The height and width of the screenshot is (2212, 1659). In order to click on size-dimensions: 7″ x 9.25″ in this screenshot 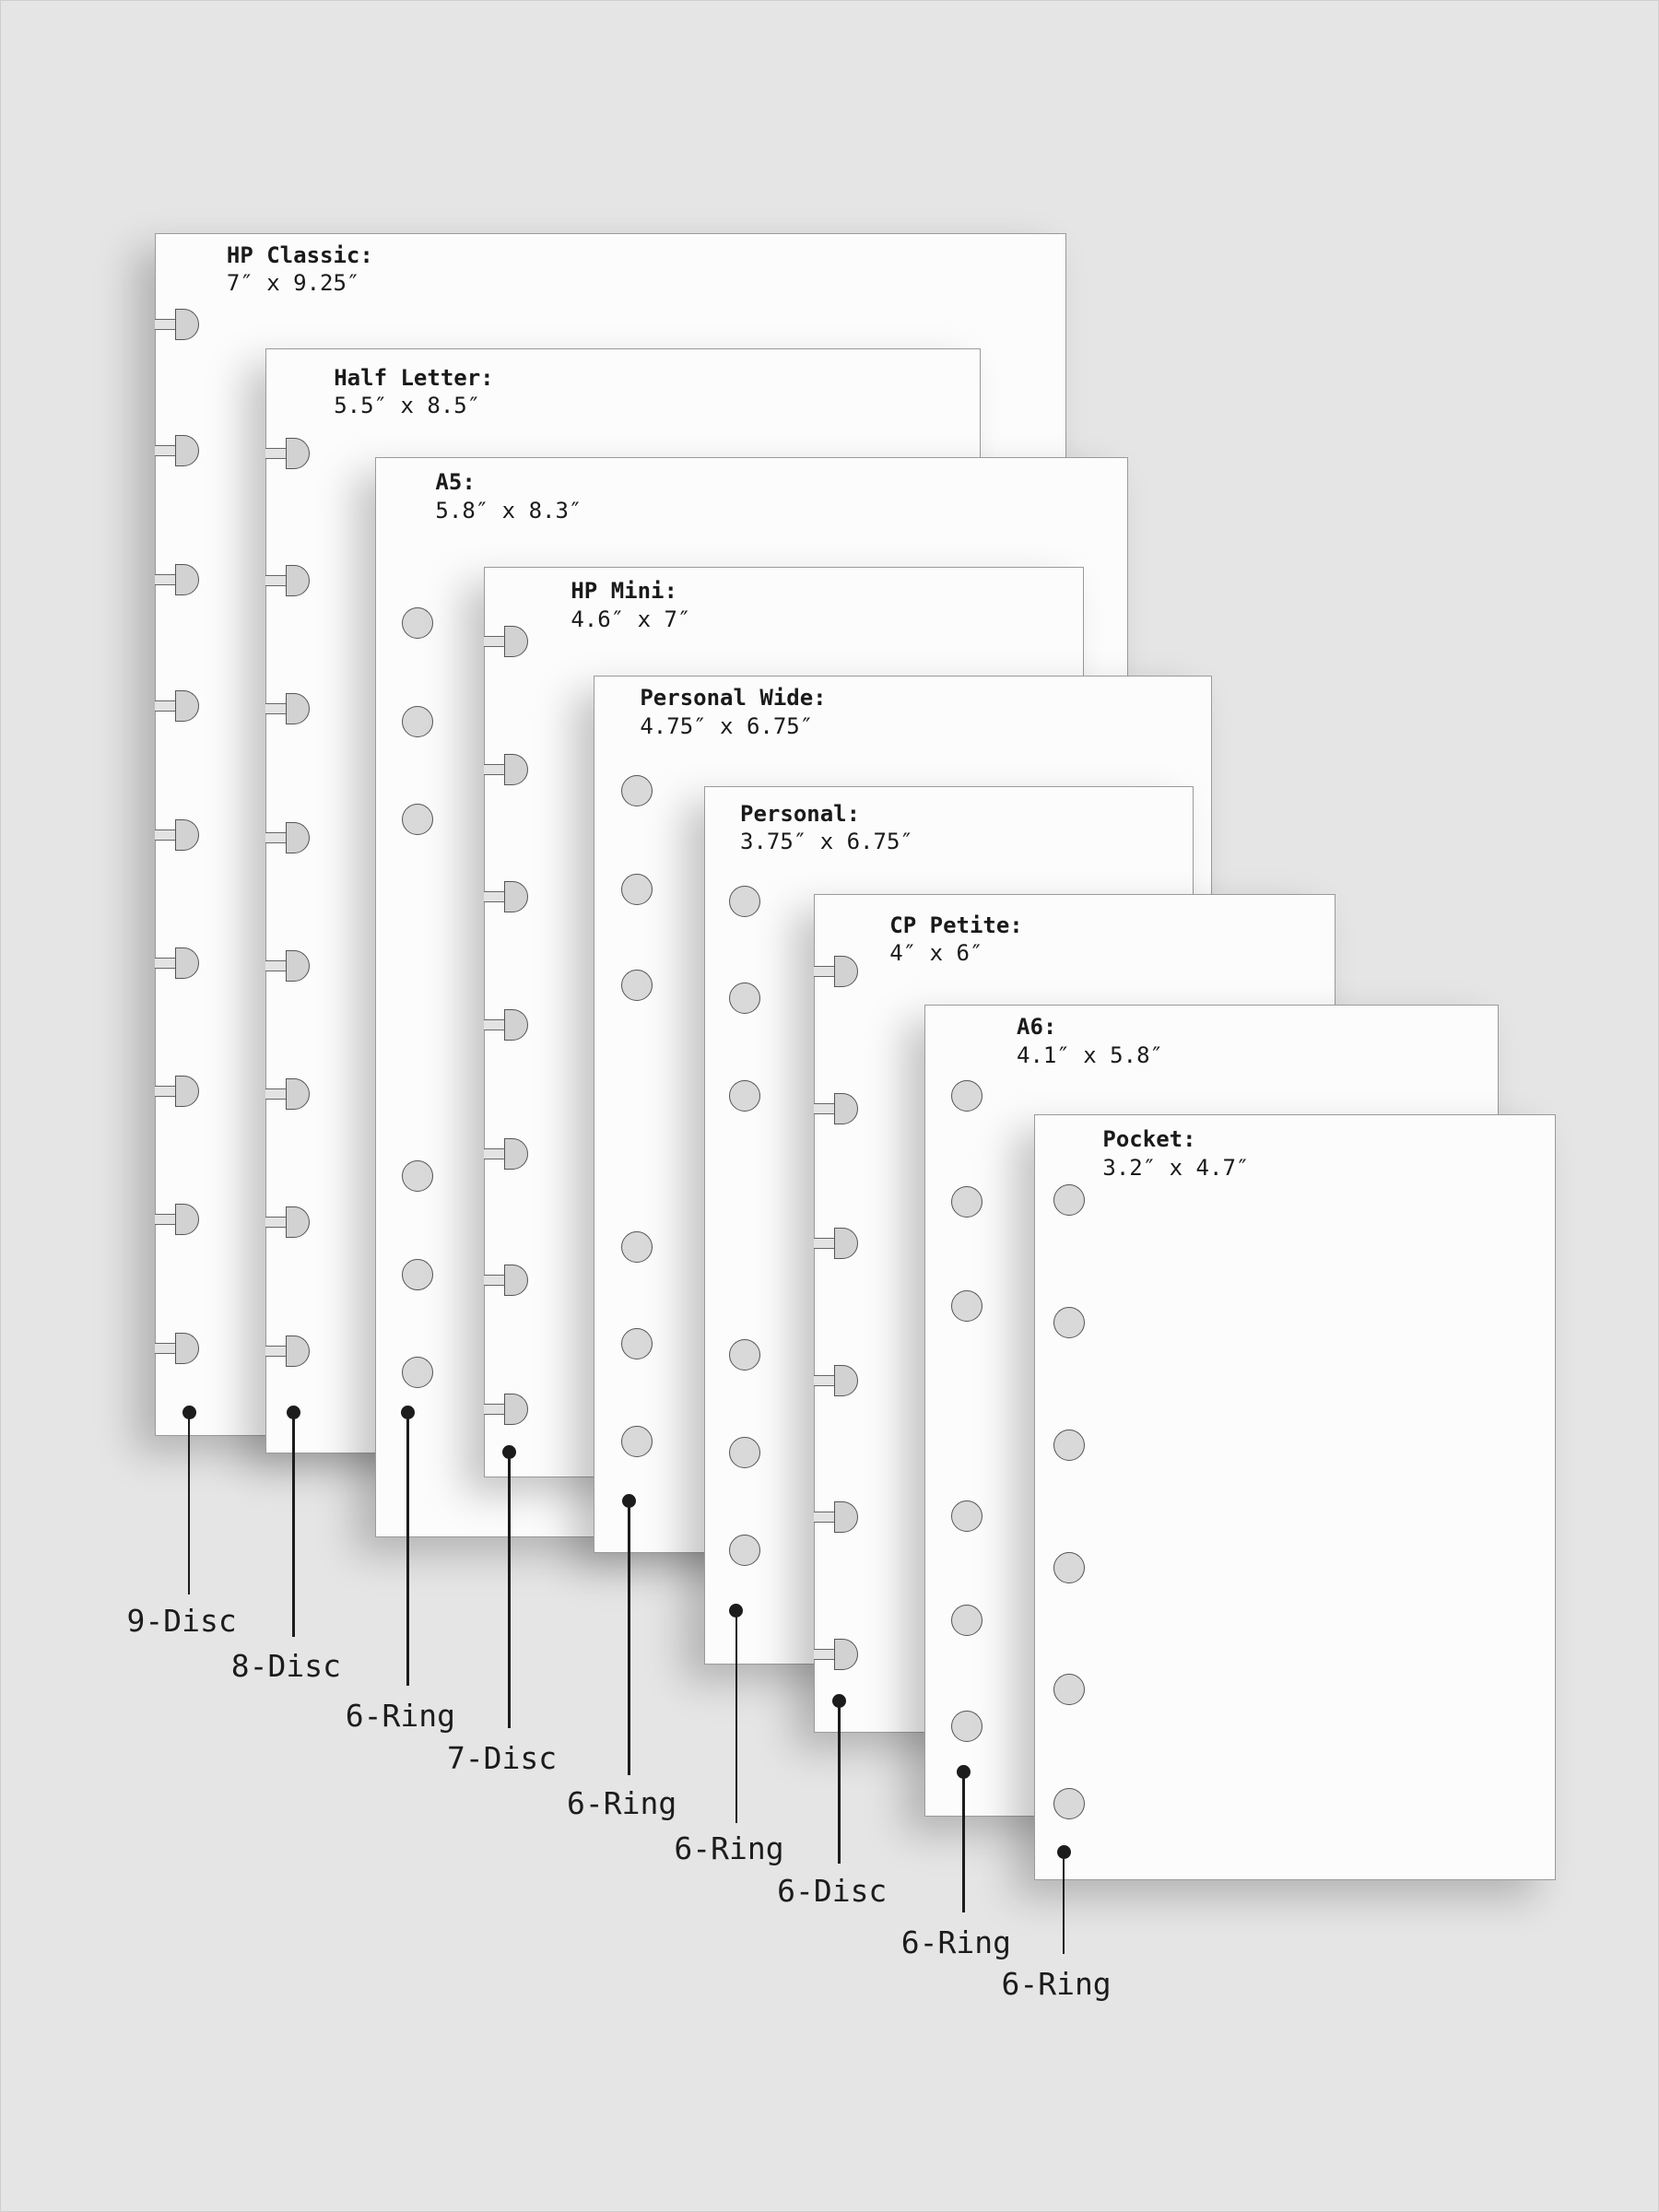, I will do `click(293, 283)`.